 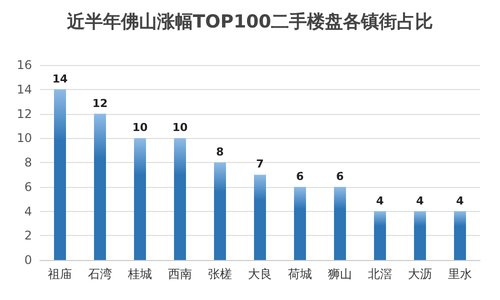 What do you see at coordinates (100, 274) in the screenshot?
I see `x-tick-label: 石湾` at bounding box center [100, 274].